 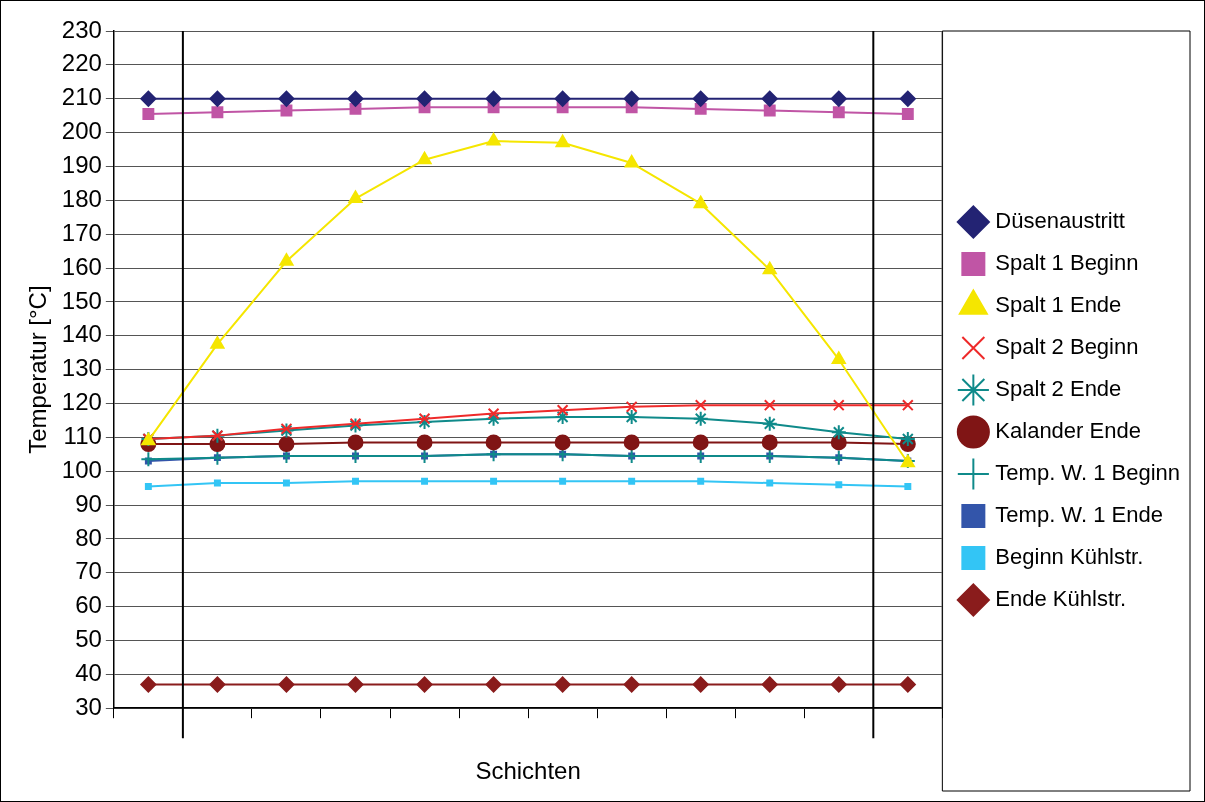 I want to click on legend-label: Ende Kühlstr., so click(x=1061, y=599).